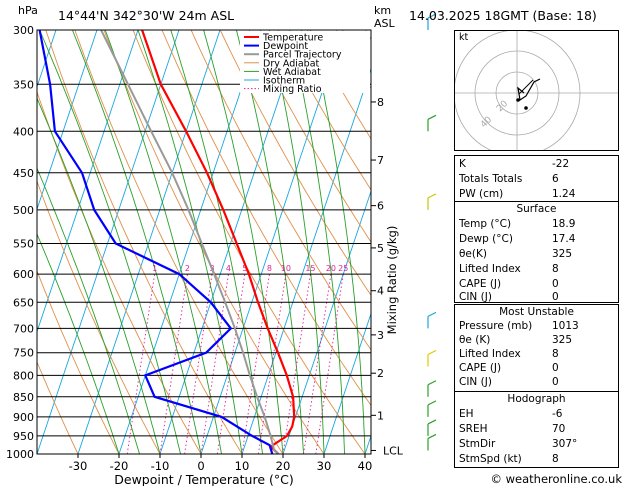 The image size is (629, 486). Describe the element at coordinates (380, 248) in the screenshot. I see `km-tick-label: 5` at that location.